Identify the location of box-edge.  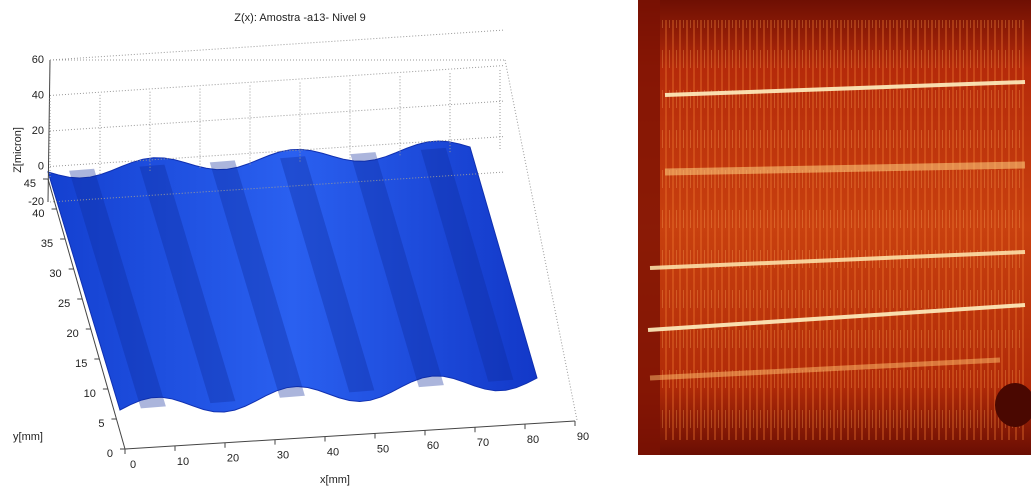
(541, 240).